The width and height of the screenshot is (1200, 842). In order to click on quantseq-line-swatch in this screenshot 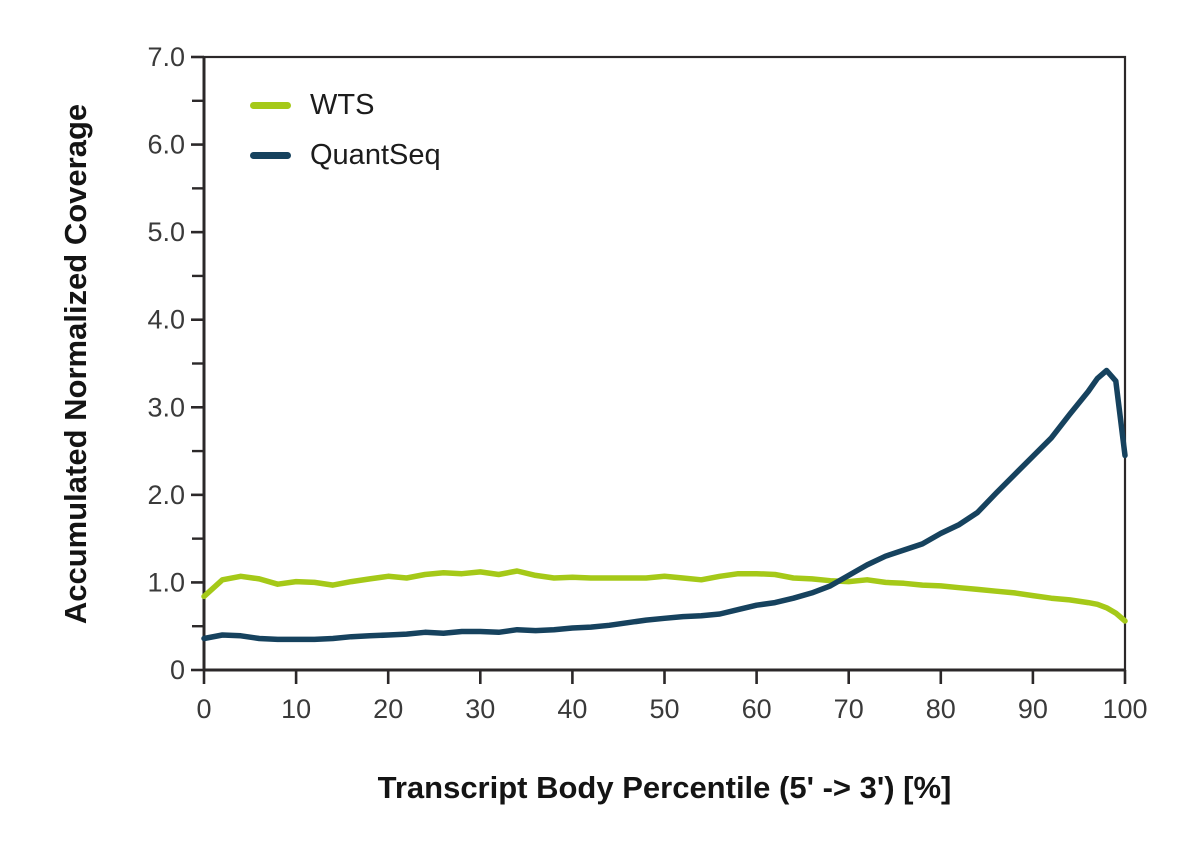, I will do `click(270, 155)`.